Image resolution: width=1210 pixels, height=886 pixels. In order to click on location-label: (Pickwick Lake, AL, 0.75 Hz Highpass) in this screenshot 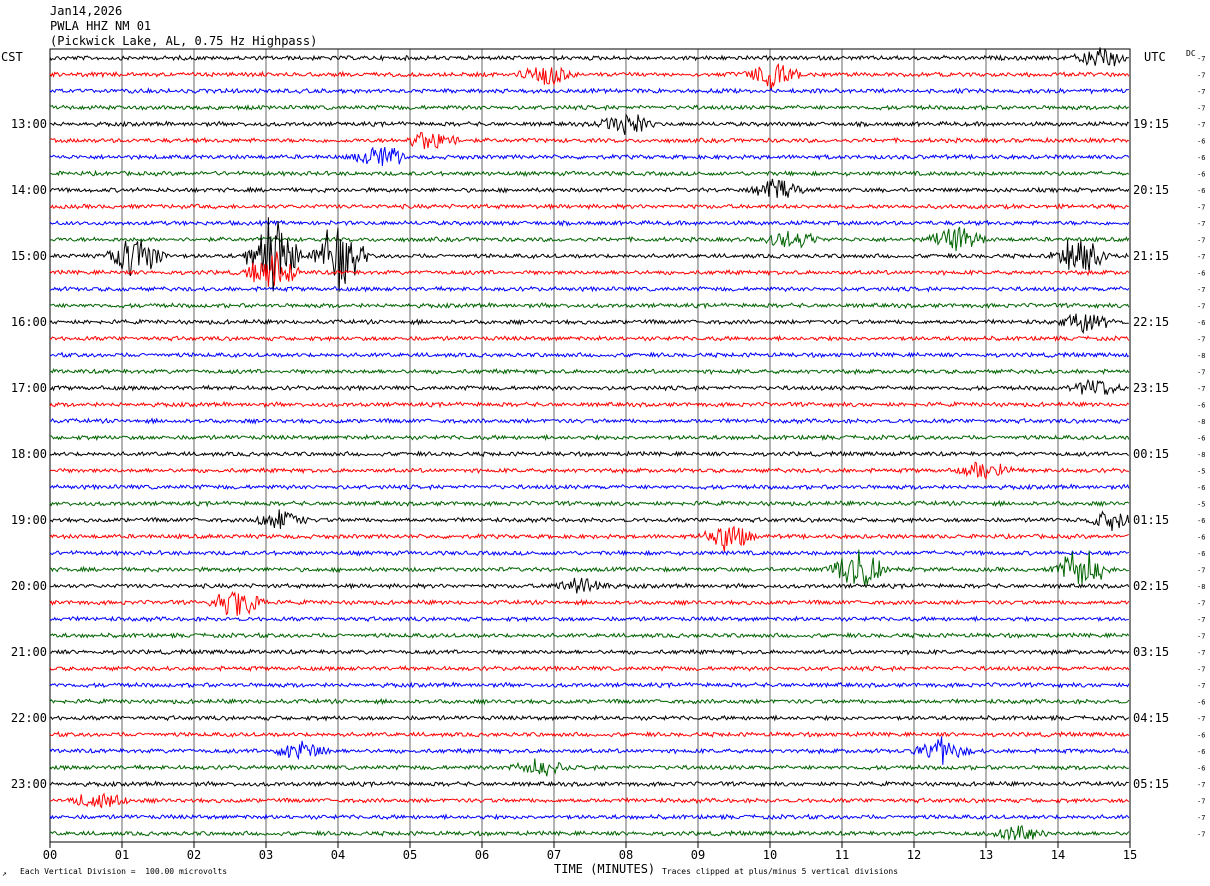, I will do `click(184, 41)`.